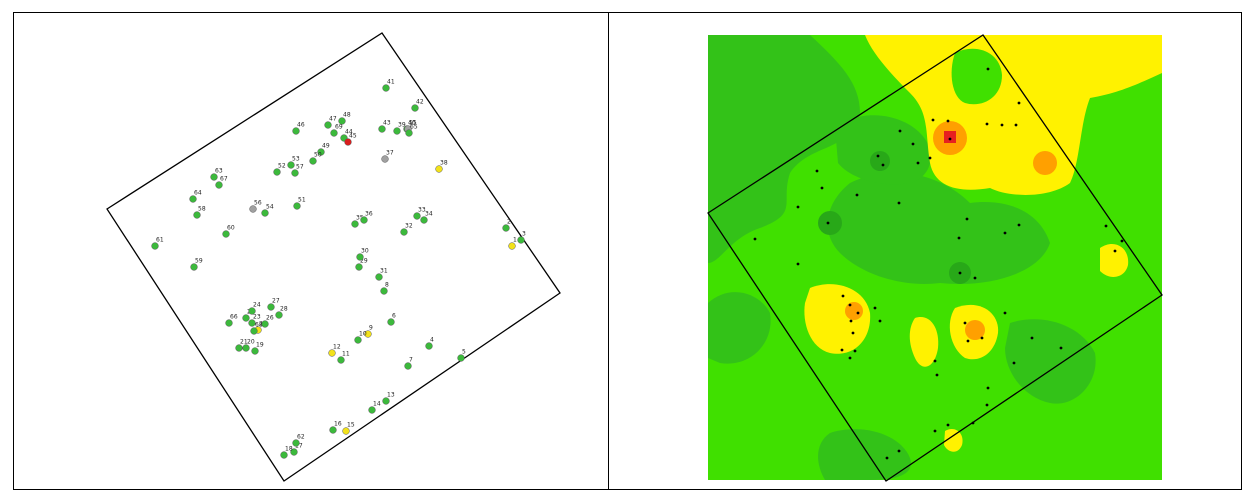 The width and height of the screenshot is (1252, 495). I want to click on site-label-39: 39, so click(402, 125).